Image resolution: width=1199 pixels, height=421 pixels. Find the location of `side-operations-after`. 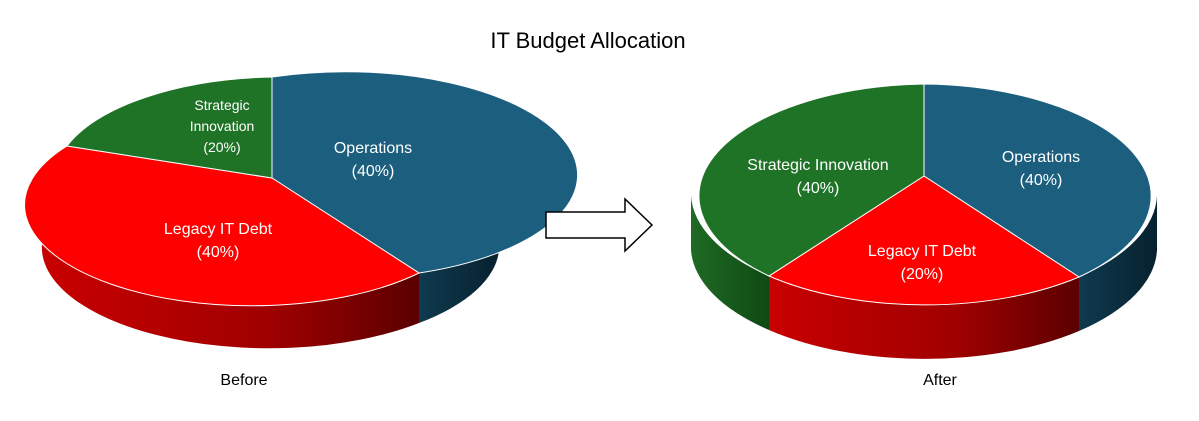

side-operations-after is located at coordinates (1118, 263).